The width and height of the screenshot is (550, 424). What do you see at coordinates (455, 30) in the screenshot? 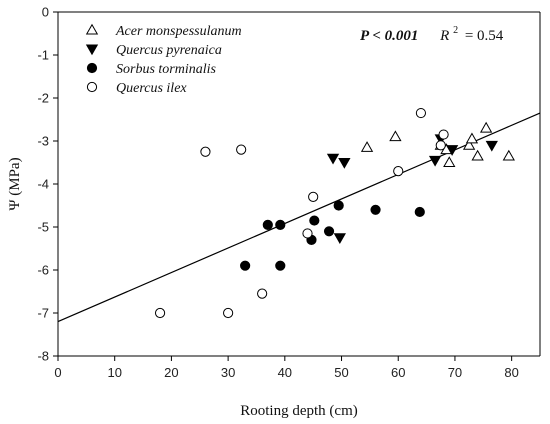
I see `r2-exponent: 2` at bounding box center [455, 30].